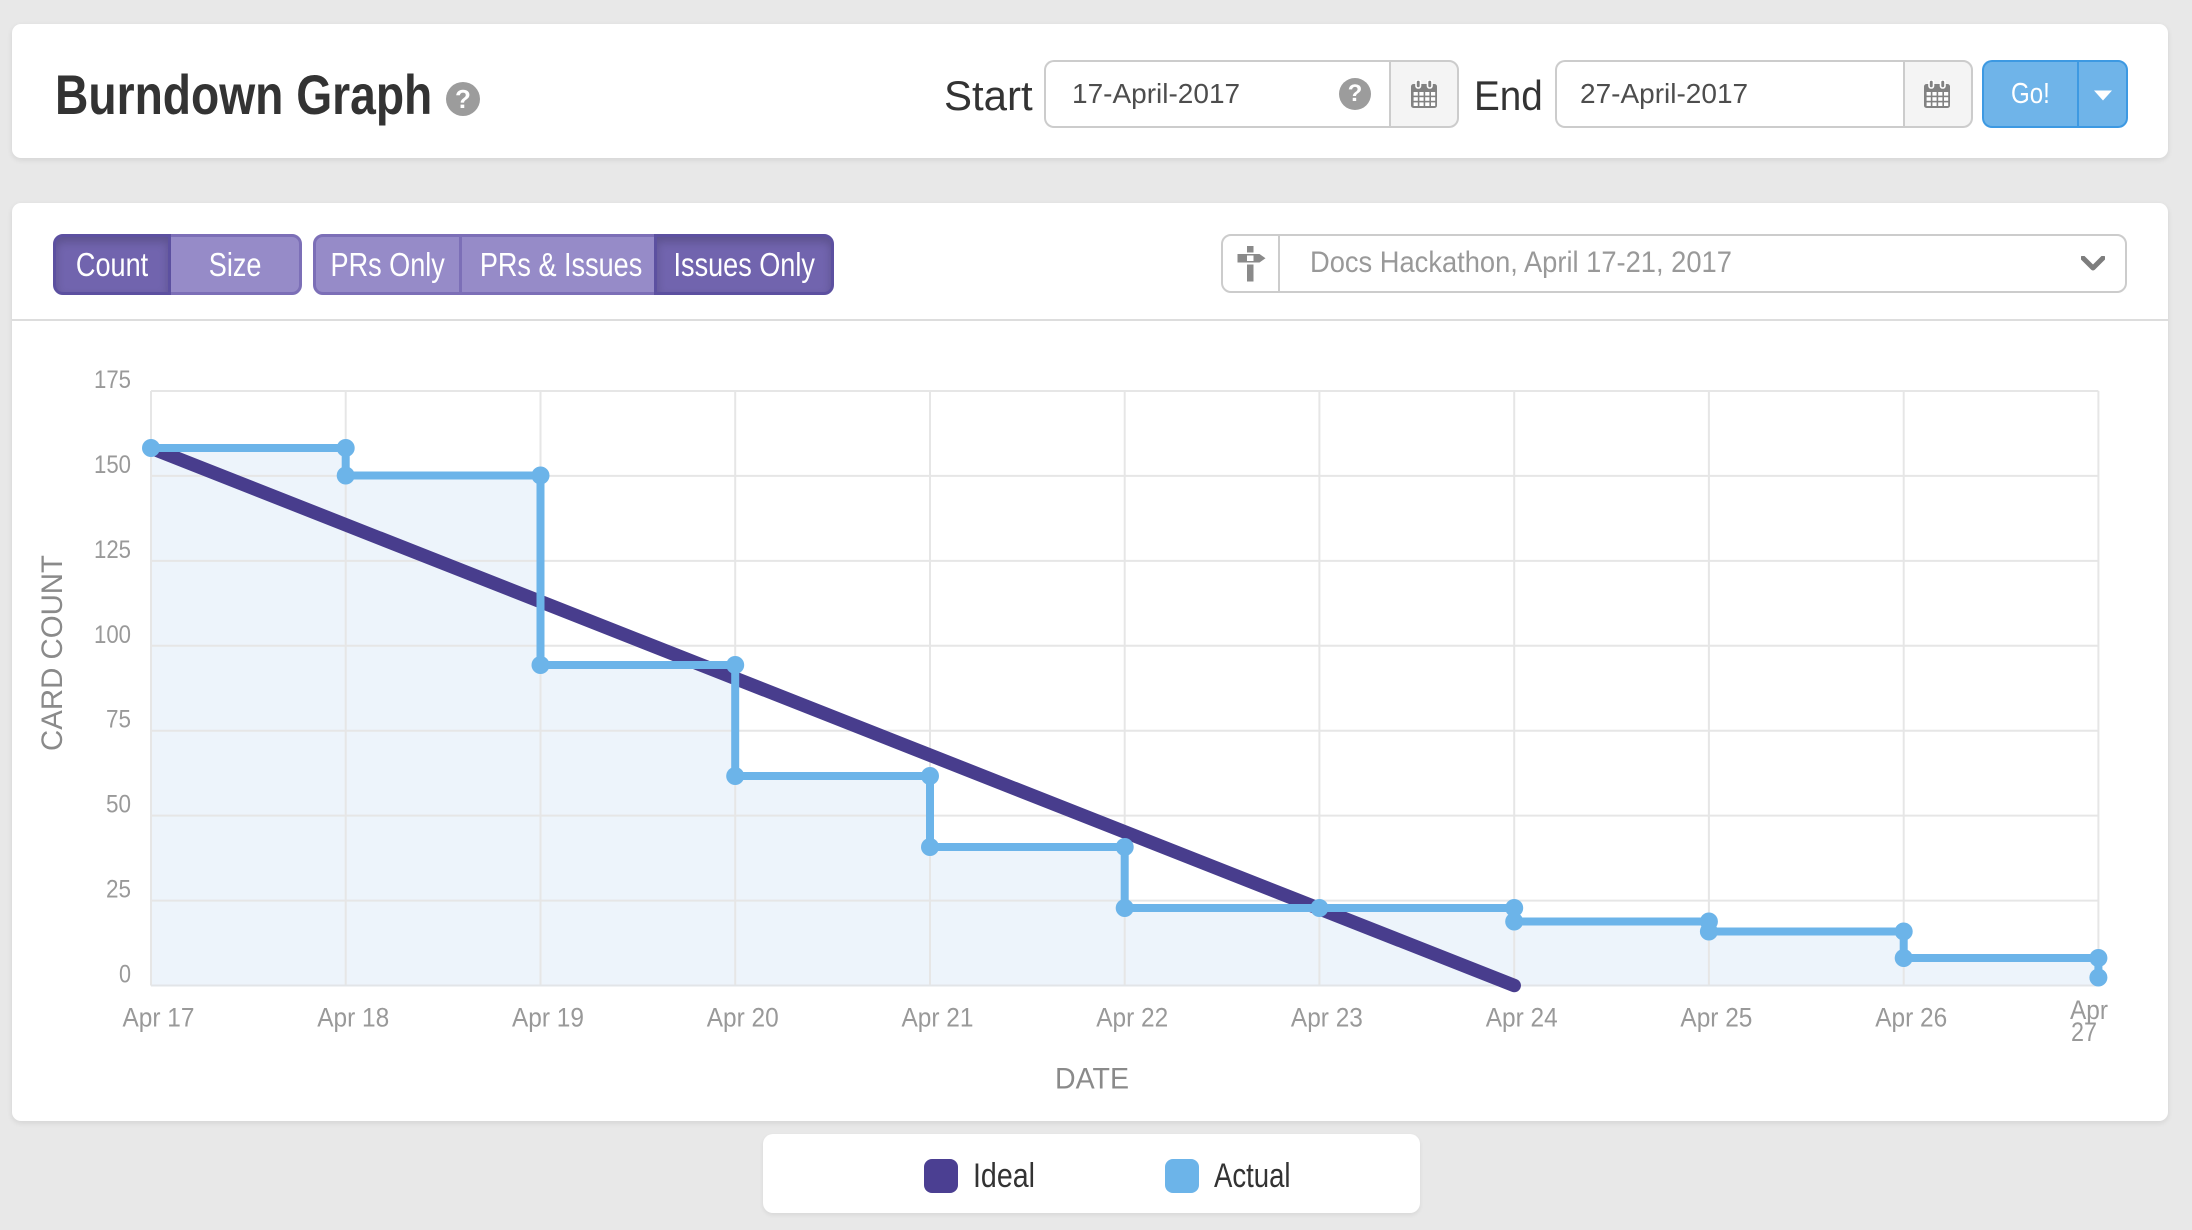 The width and height of the screenshot is (2192, 1230). Describe the element at coordinates (1327, 1018) in the screenshot. I see `svg-text: Apr 23` at that location.